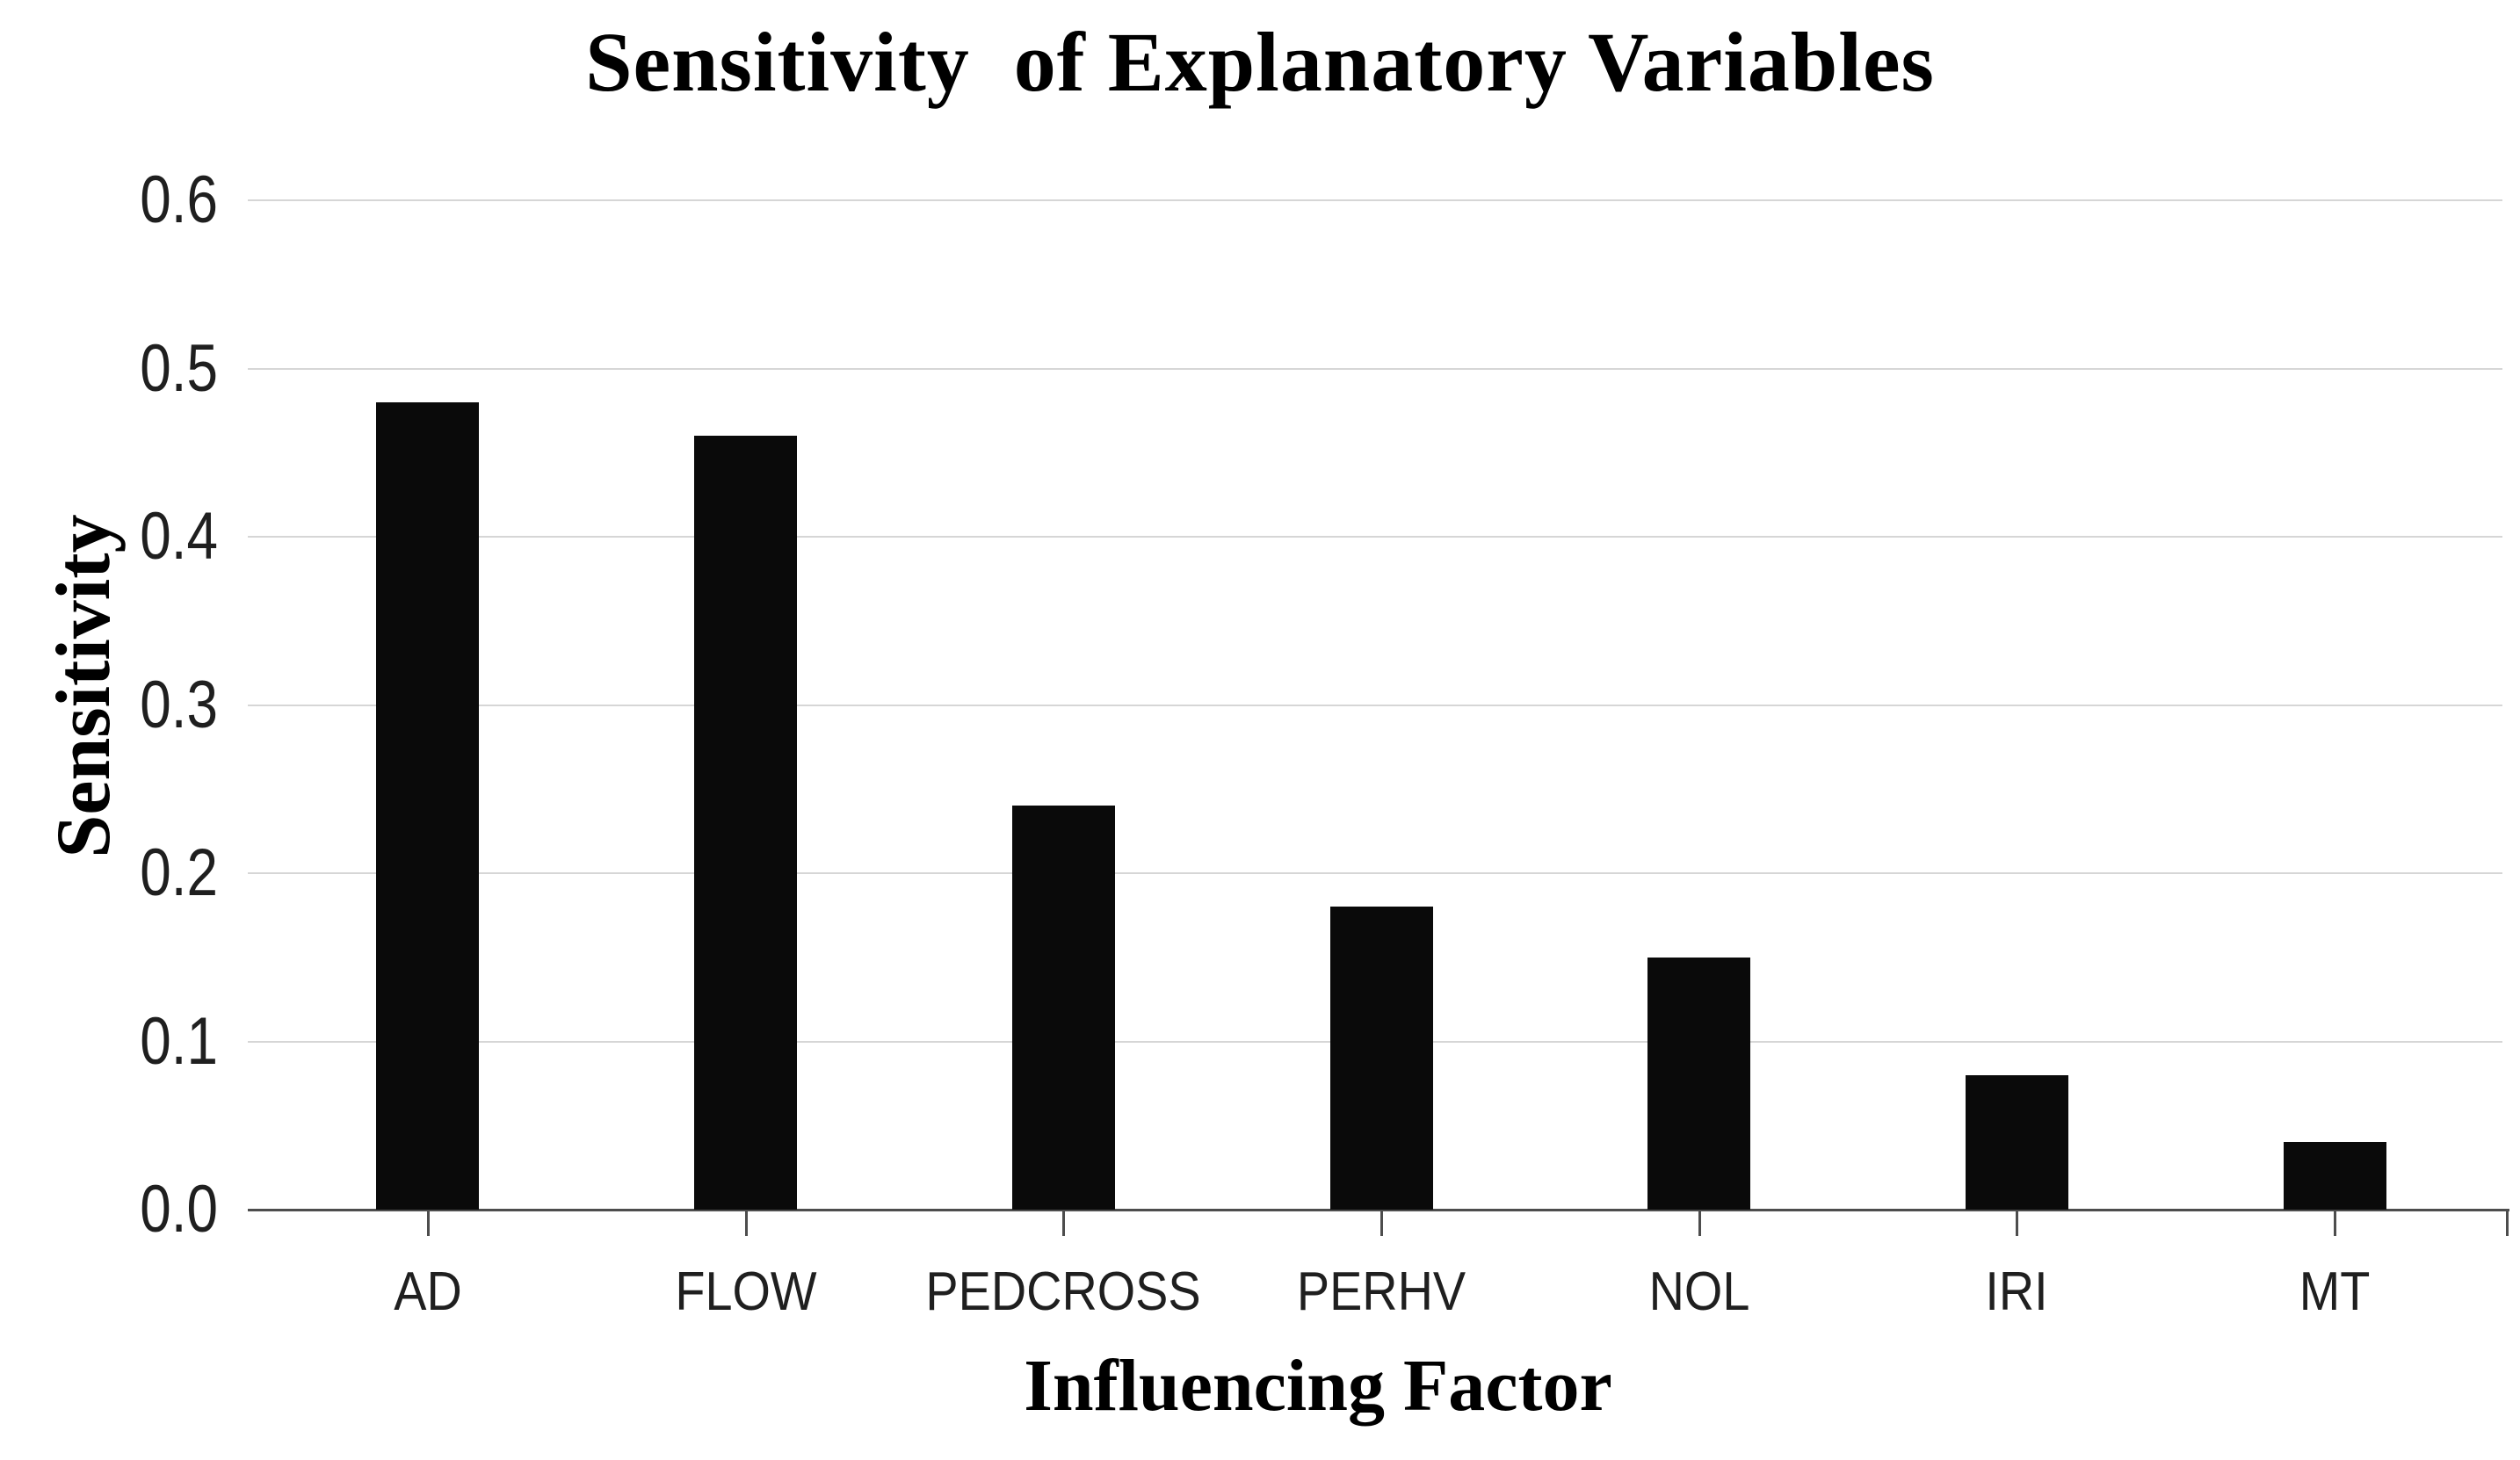 This screenshot has height=1460, width=2520. I want to click on gridline-0.2, so click(1375, 873).